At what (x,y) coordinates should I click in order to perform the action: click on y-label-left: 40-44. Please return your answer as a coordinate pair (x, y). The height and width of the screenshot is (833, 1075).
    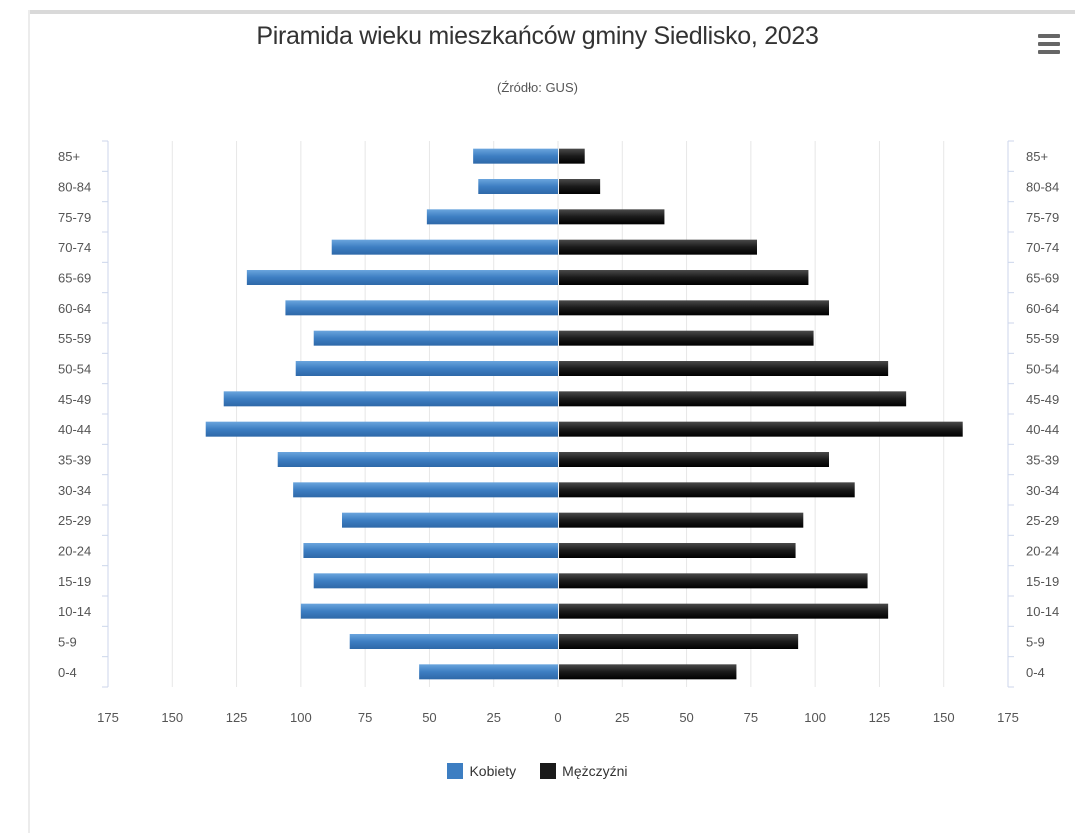
    Looking at the image, I should click on (74, 429).